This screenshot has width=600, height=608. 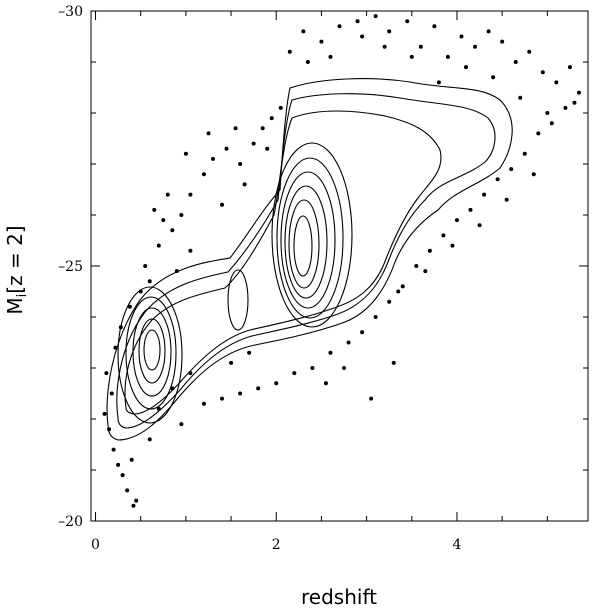 What do you see at coordinates (22, 296) in the screenshot?
I see `y-axis-title-subscript: i` at bounding box center [22, 296].